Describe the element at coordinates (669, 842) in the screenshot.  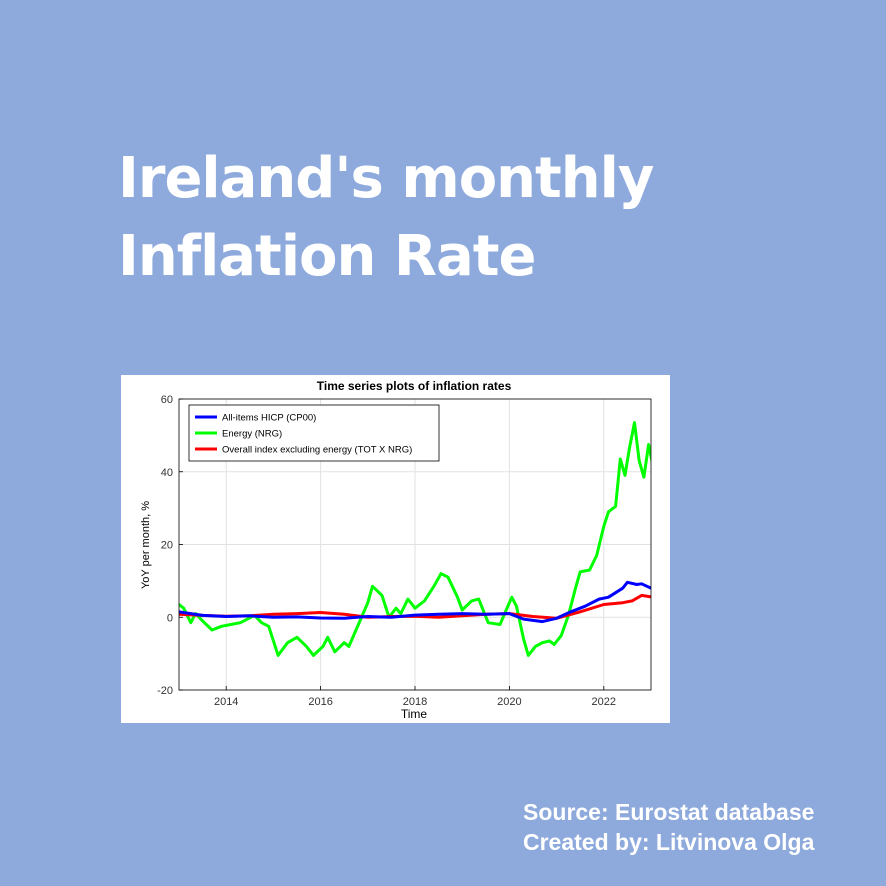
I see `author-credit: Created by: Litvinova Olga` at that location.